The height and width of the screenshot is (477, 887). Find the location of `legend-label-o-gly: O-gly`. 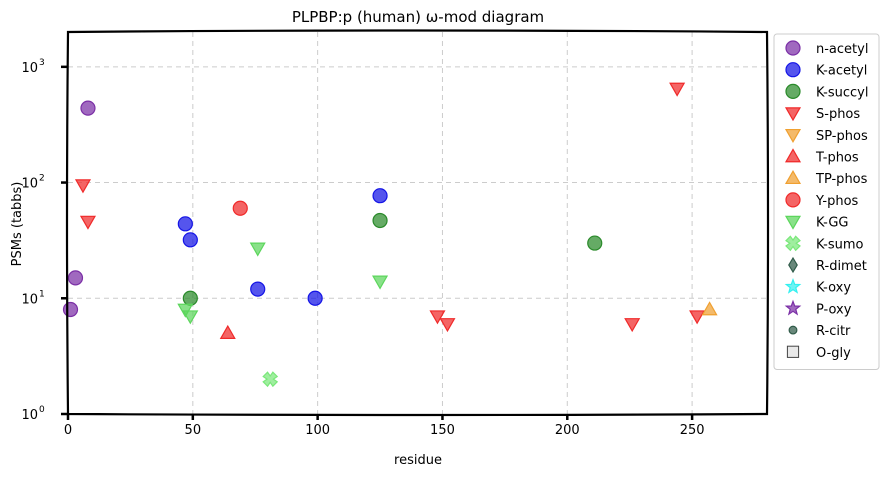

legend-label-o-gly: O-gly is located at coordinates (833, 353).